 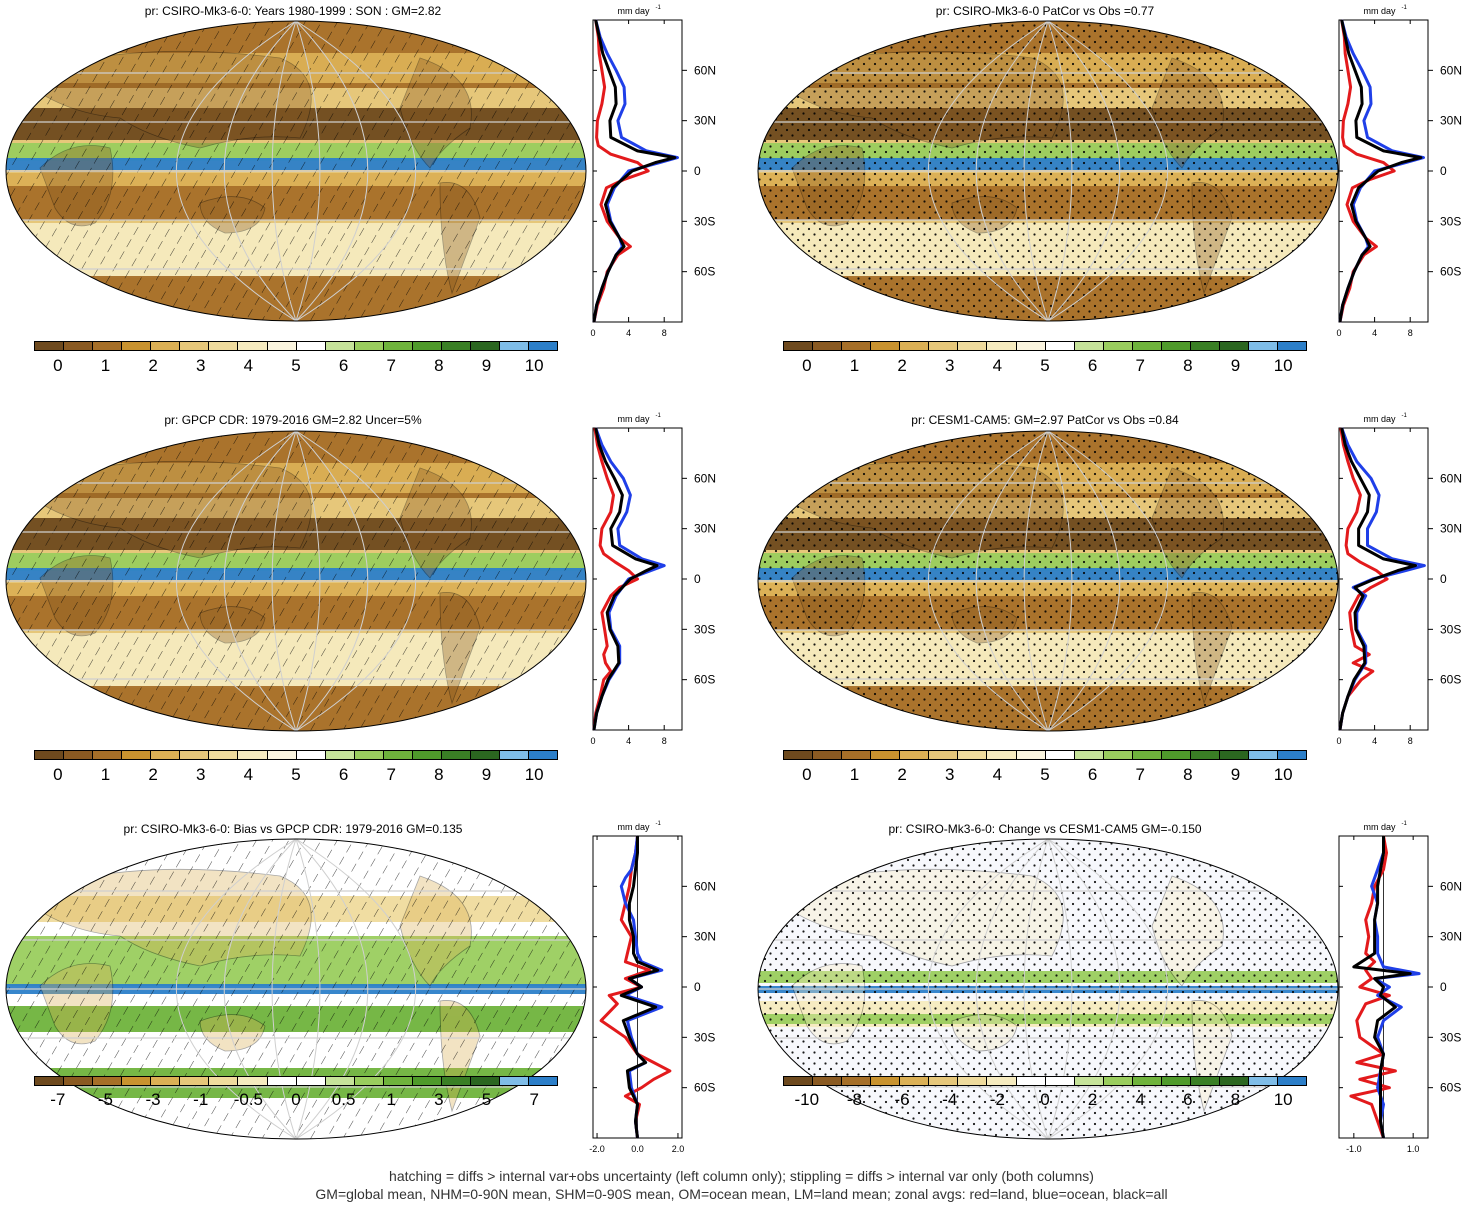 What do you see at coordinates (653, 579) in the screenshot?
I see `zonal-mean-plot-3: 60N 30N 0 30S 60S 0 4 8 mm day -1` at bounding box center [653, 579].